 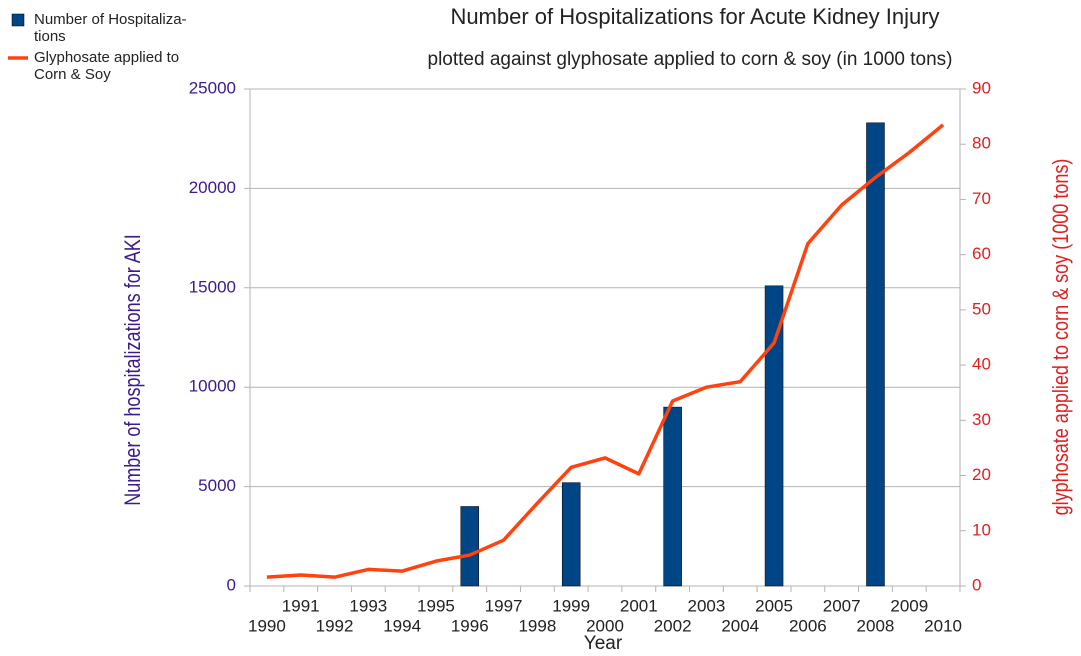 I want to click on x-tick-label: 2010, so click(x=943, y=625).